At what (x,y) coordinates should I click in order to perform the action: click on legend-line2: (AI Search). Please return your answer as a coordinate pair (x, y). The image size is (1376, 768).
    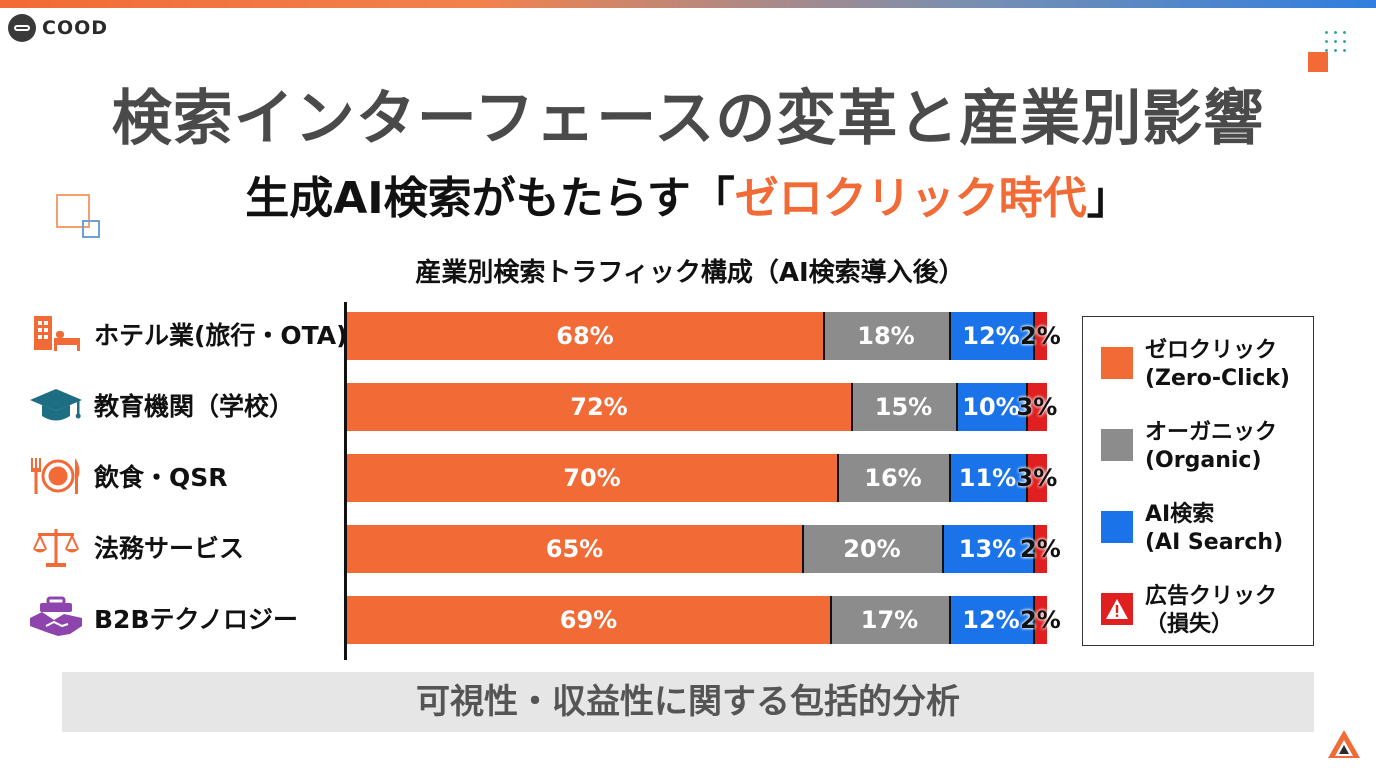
    Looking at the image, I should click on (1214, 542).